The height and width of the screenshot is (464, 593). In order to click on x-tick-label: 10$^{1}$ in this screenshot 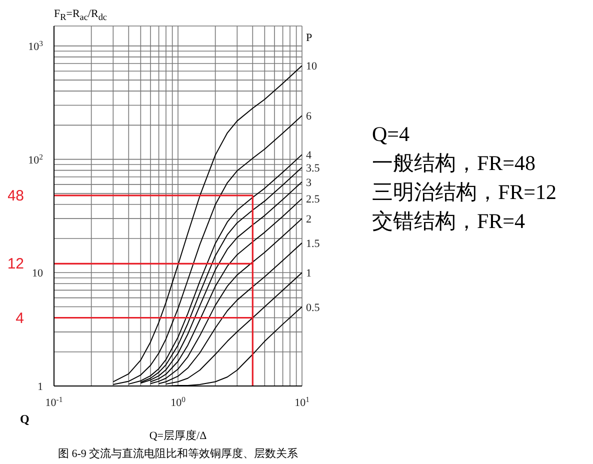, I will do `click(302, 401)`.